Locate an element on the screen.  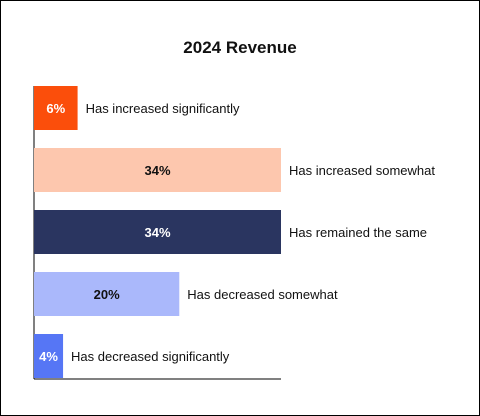
bar-value-label-4: 20% is located at coordinates (107, 294).